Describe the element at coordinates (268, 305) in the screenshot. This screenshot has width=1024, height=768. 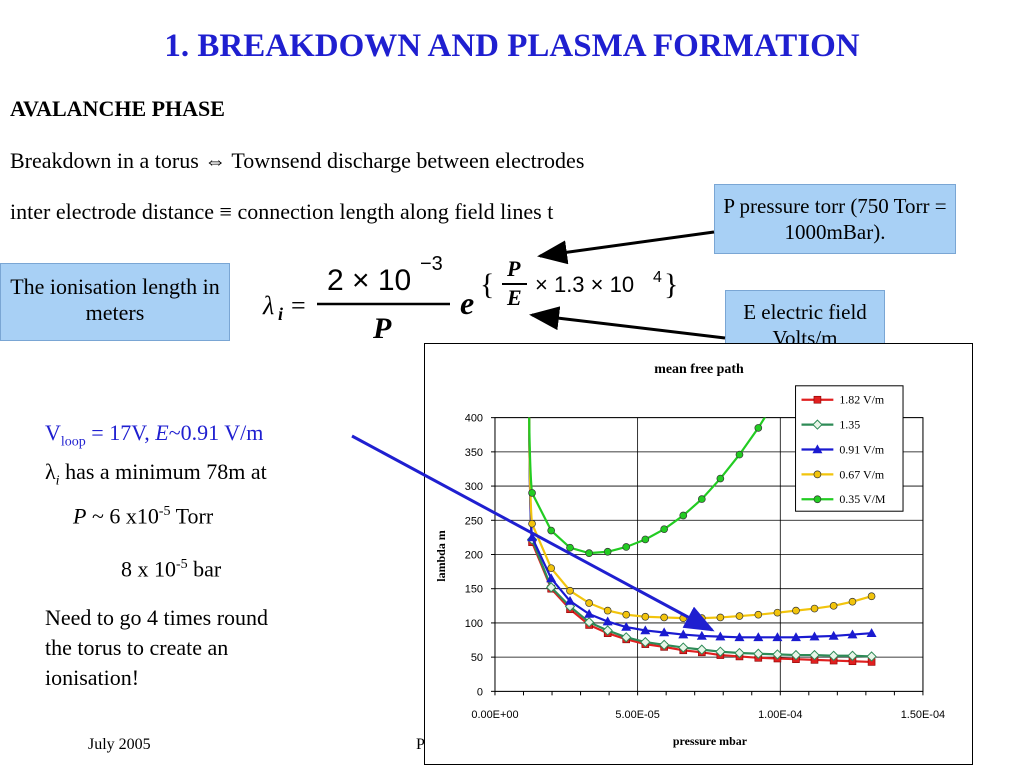
I see `formula-lambda: λ` at that location.